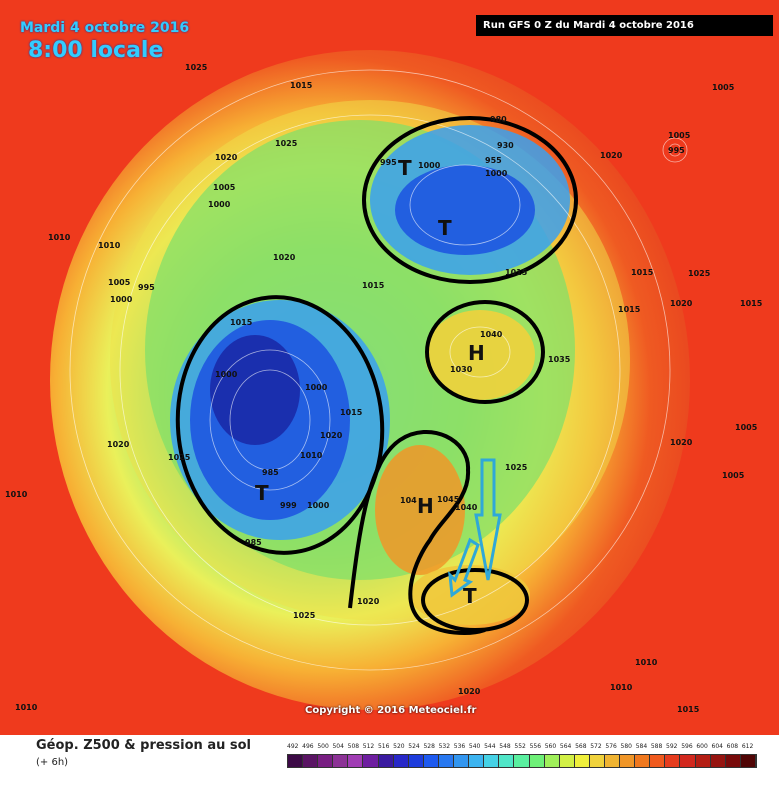 This screenshot has width=779, height=795. Describe the element at coordinates (253, 542) in the screenshot. I see `svg-text: 985` at that location.